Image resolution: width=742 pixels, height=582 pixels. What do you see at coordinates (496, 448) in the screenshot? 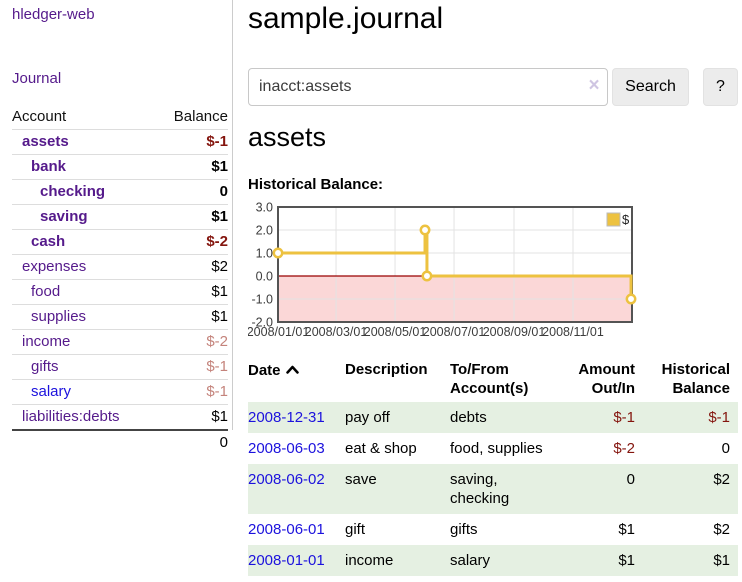
I see `transaction-accounts: food, supplies` at bounding box center [496, 448].